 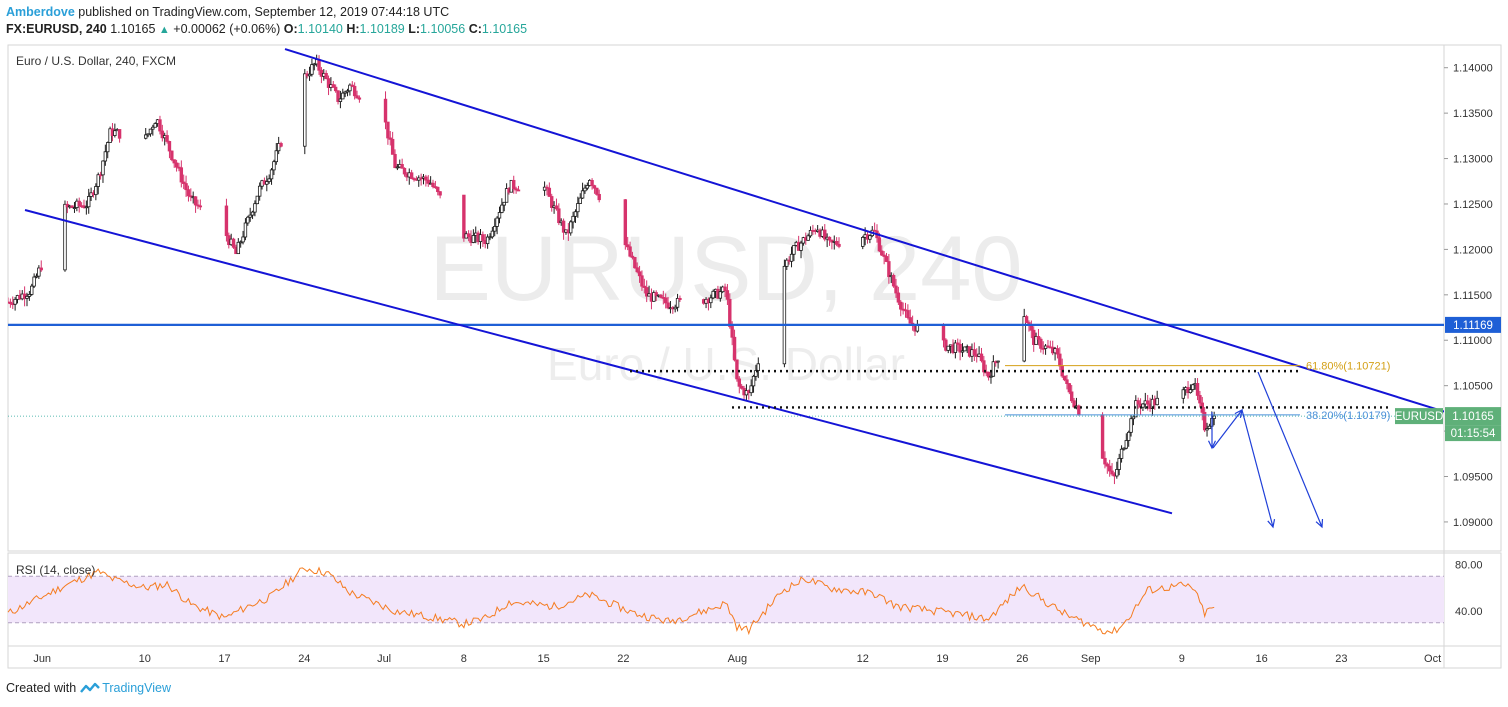 I want to click on author-link: Amberdove, so click(x=40, y=12).